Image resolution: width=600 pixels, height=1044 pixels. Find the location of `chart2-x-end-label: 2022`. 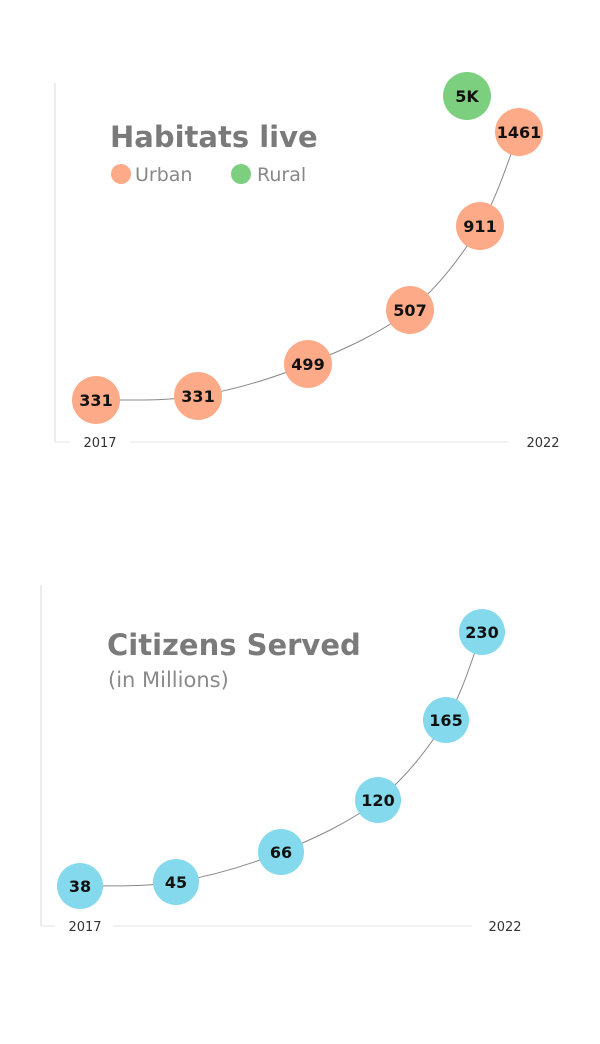

chart2-x-end-label: 2022 is located at coordinates (504, 927).